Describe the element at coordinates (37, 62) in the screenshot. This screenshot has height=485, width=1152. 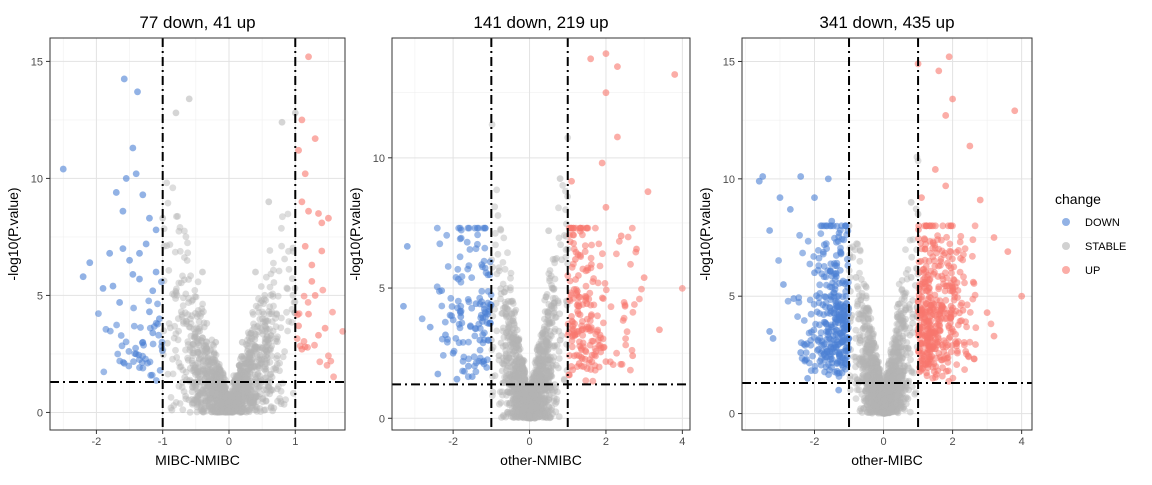
I see `y-tick-label: 15` at that location.